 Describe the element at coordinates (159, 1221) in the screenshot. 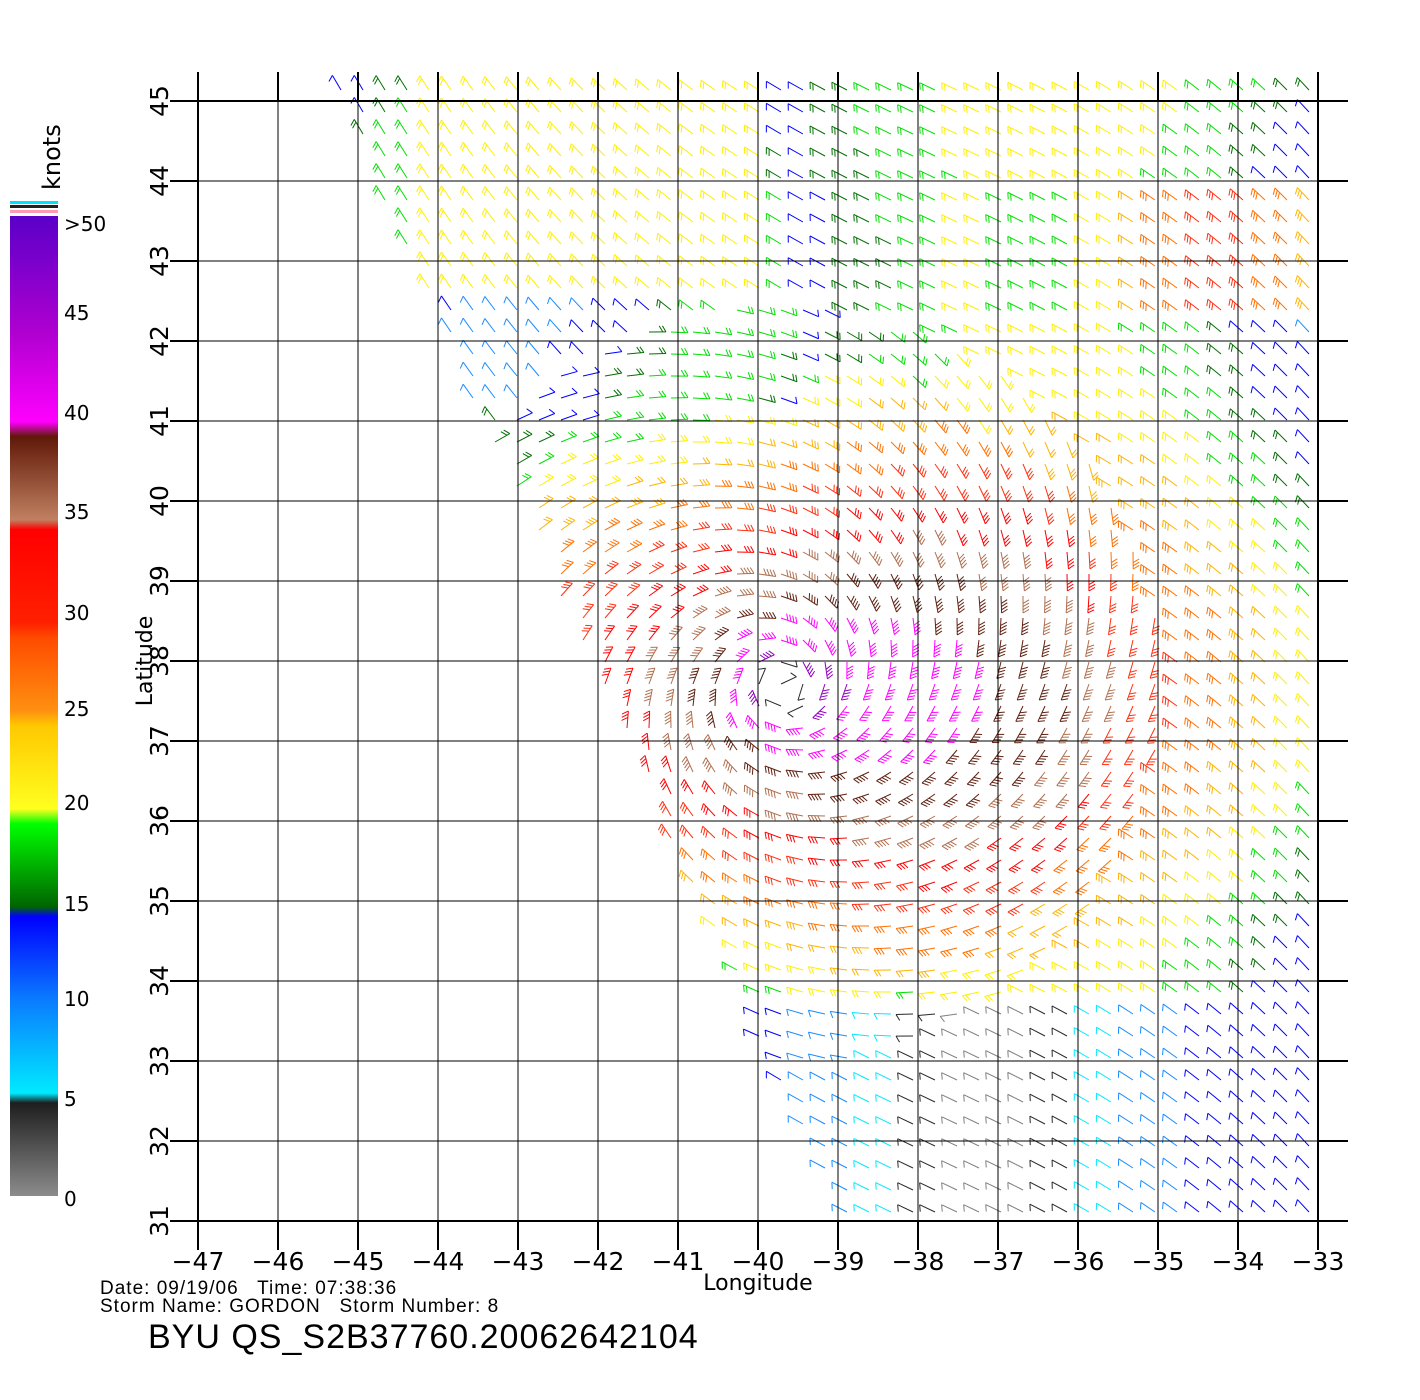

I see `latitude-tick-label: 31` at that location.